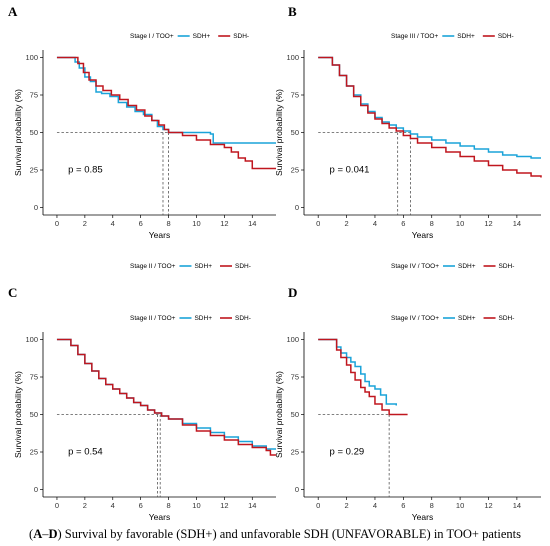 The height and width of the screenshot is (546, 550). I want to click on panel-letter: B, so click(292, 11).